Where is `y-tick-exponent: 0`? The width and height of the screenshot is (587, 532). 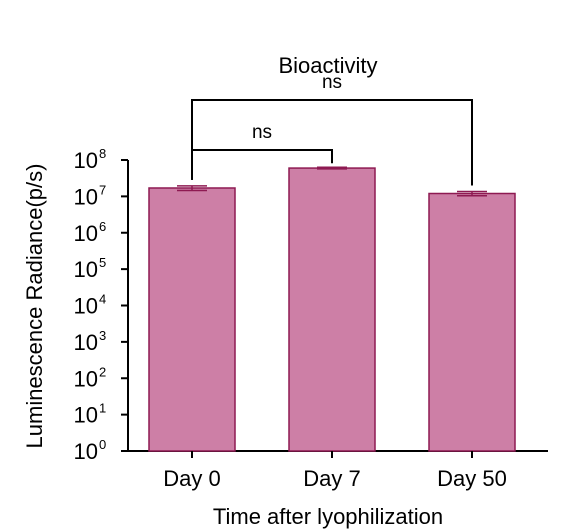
y-tick-exponent: 0 is located at coordinates (102, 444).